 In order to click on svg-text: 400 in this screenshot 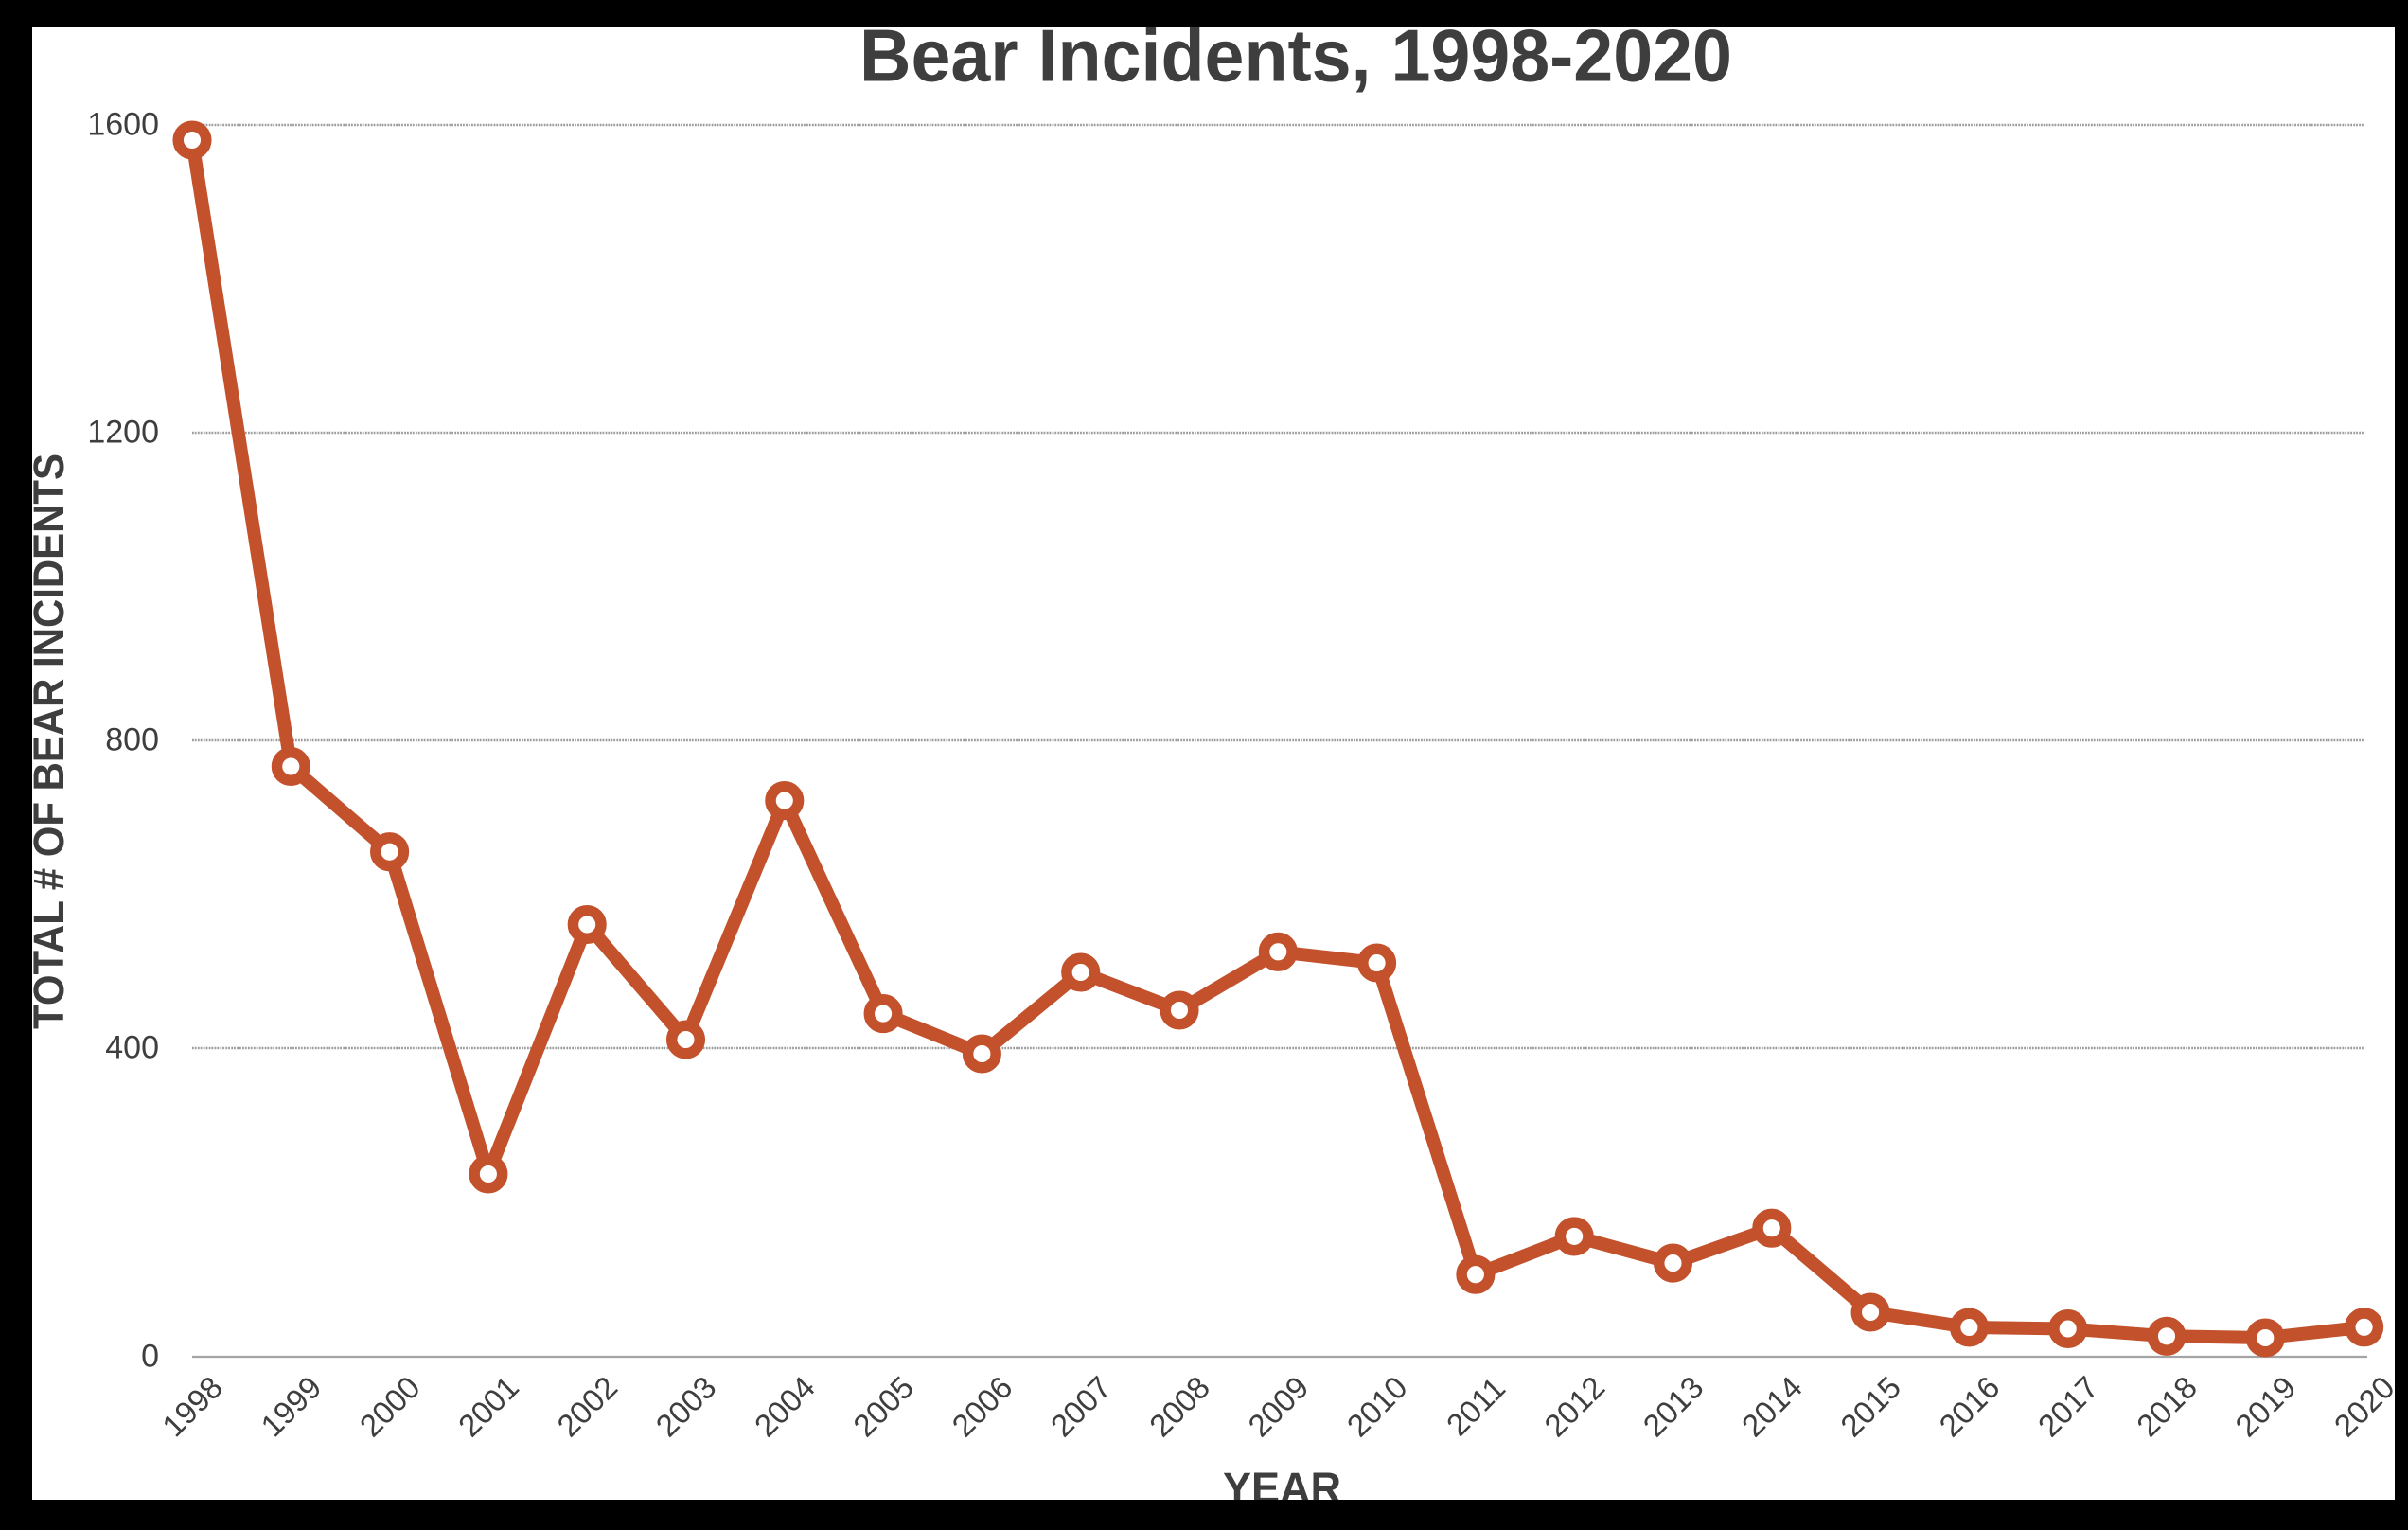, I will do `click(132, 1048)`.